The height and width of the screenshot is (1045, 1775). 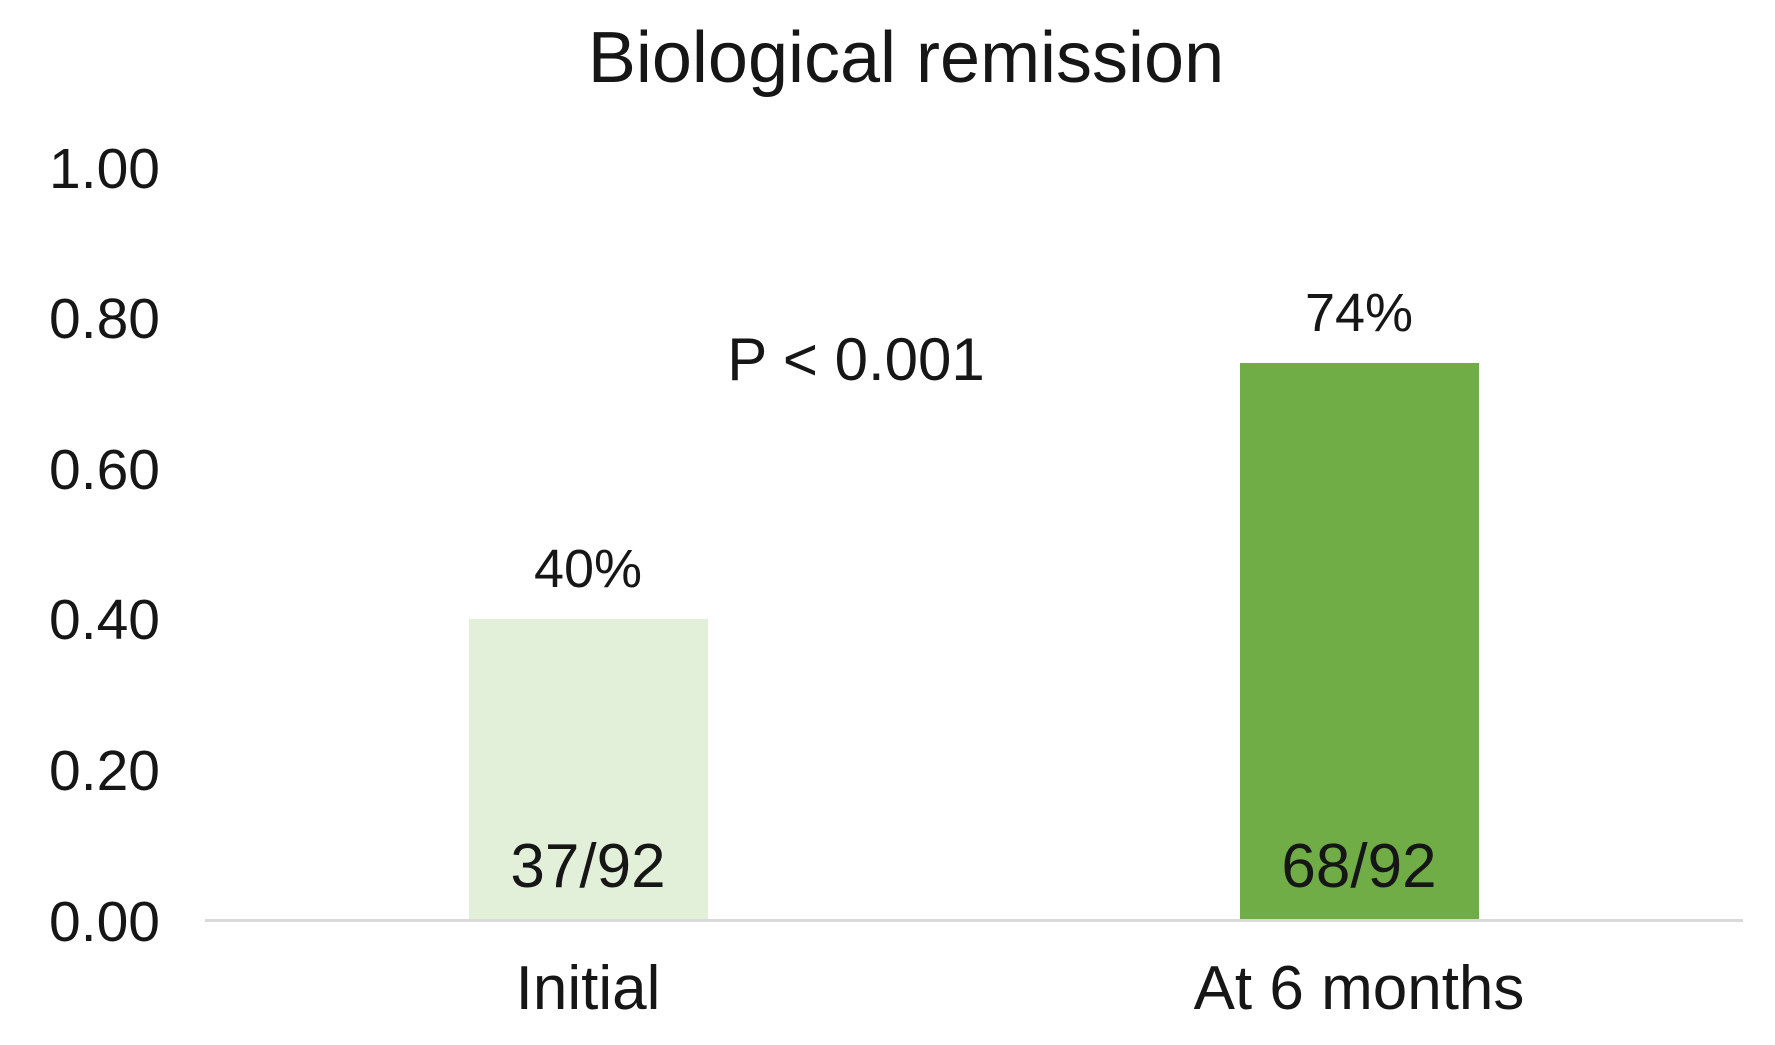 I want to click on chart-title: Biological remission, so click(x=906, y=58).